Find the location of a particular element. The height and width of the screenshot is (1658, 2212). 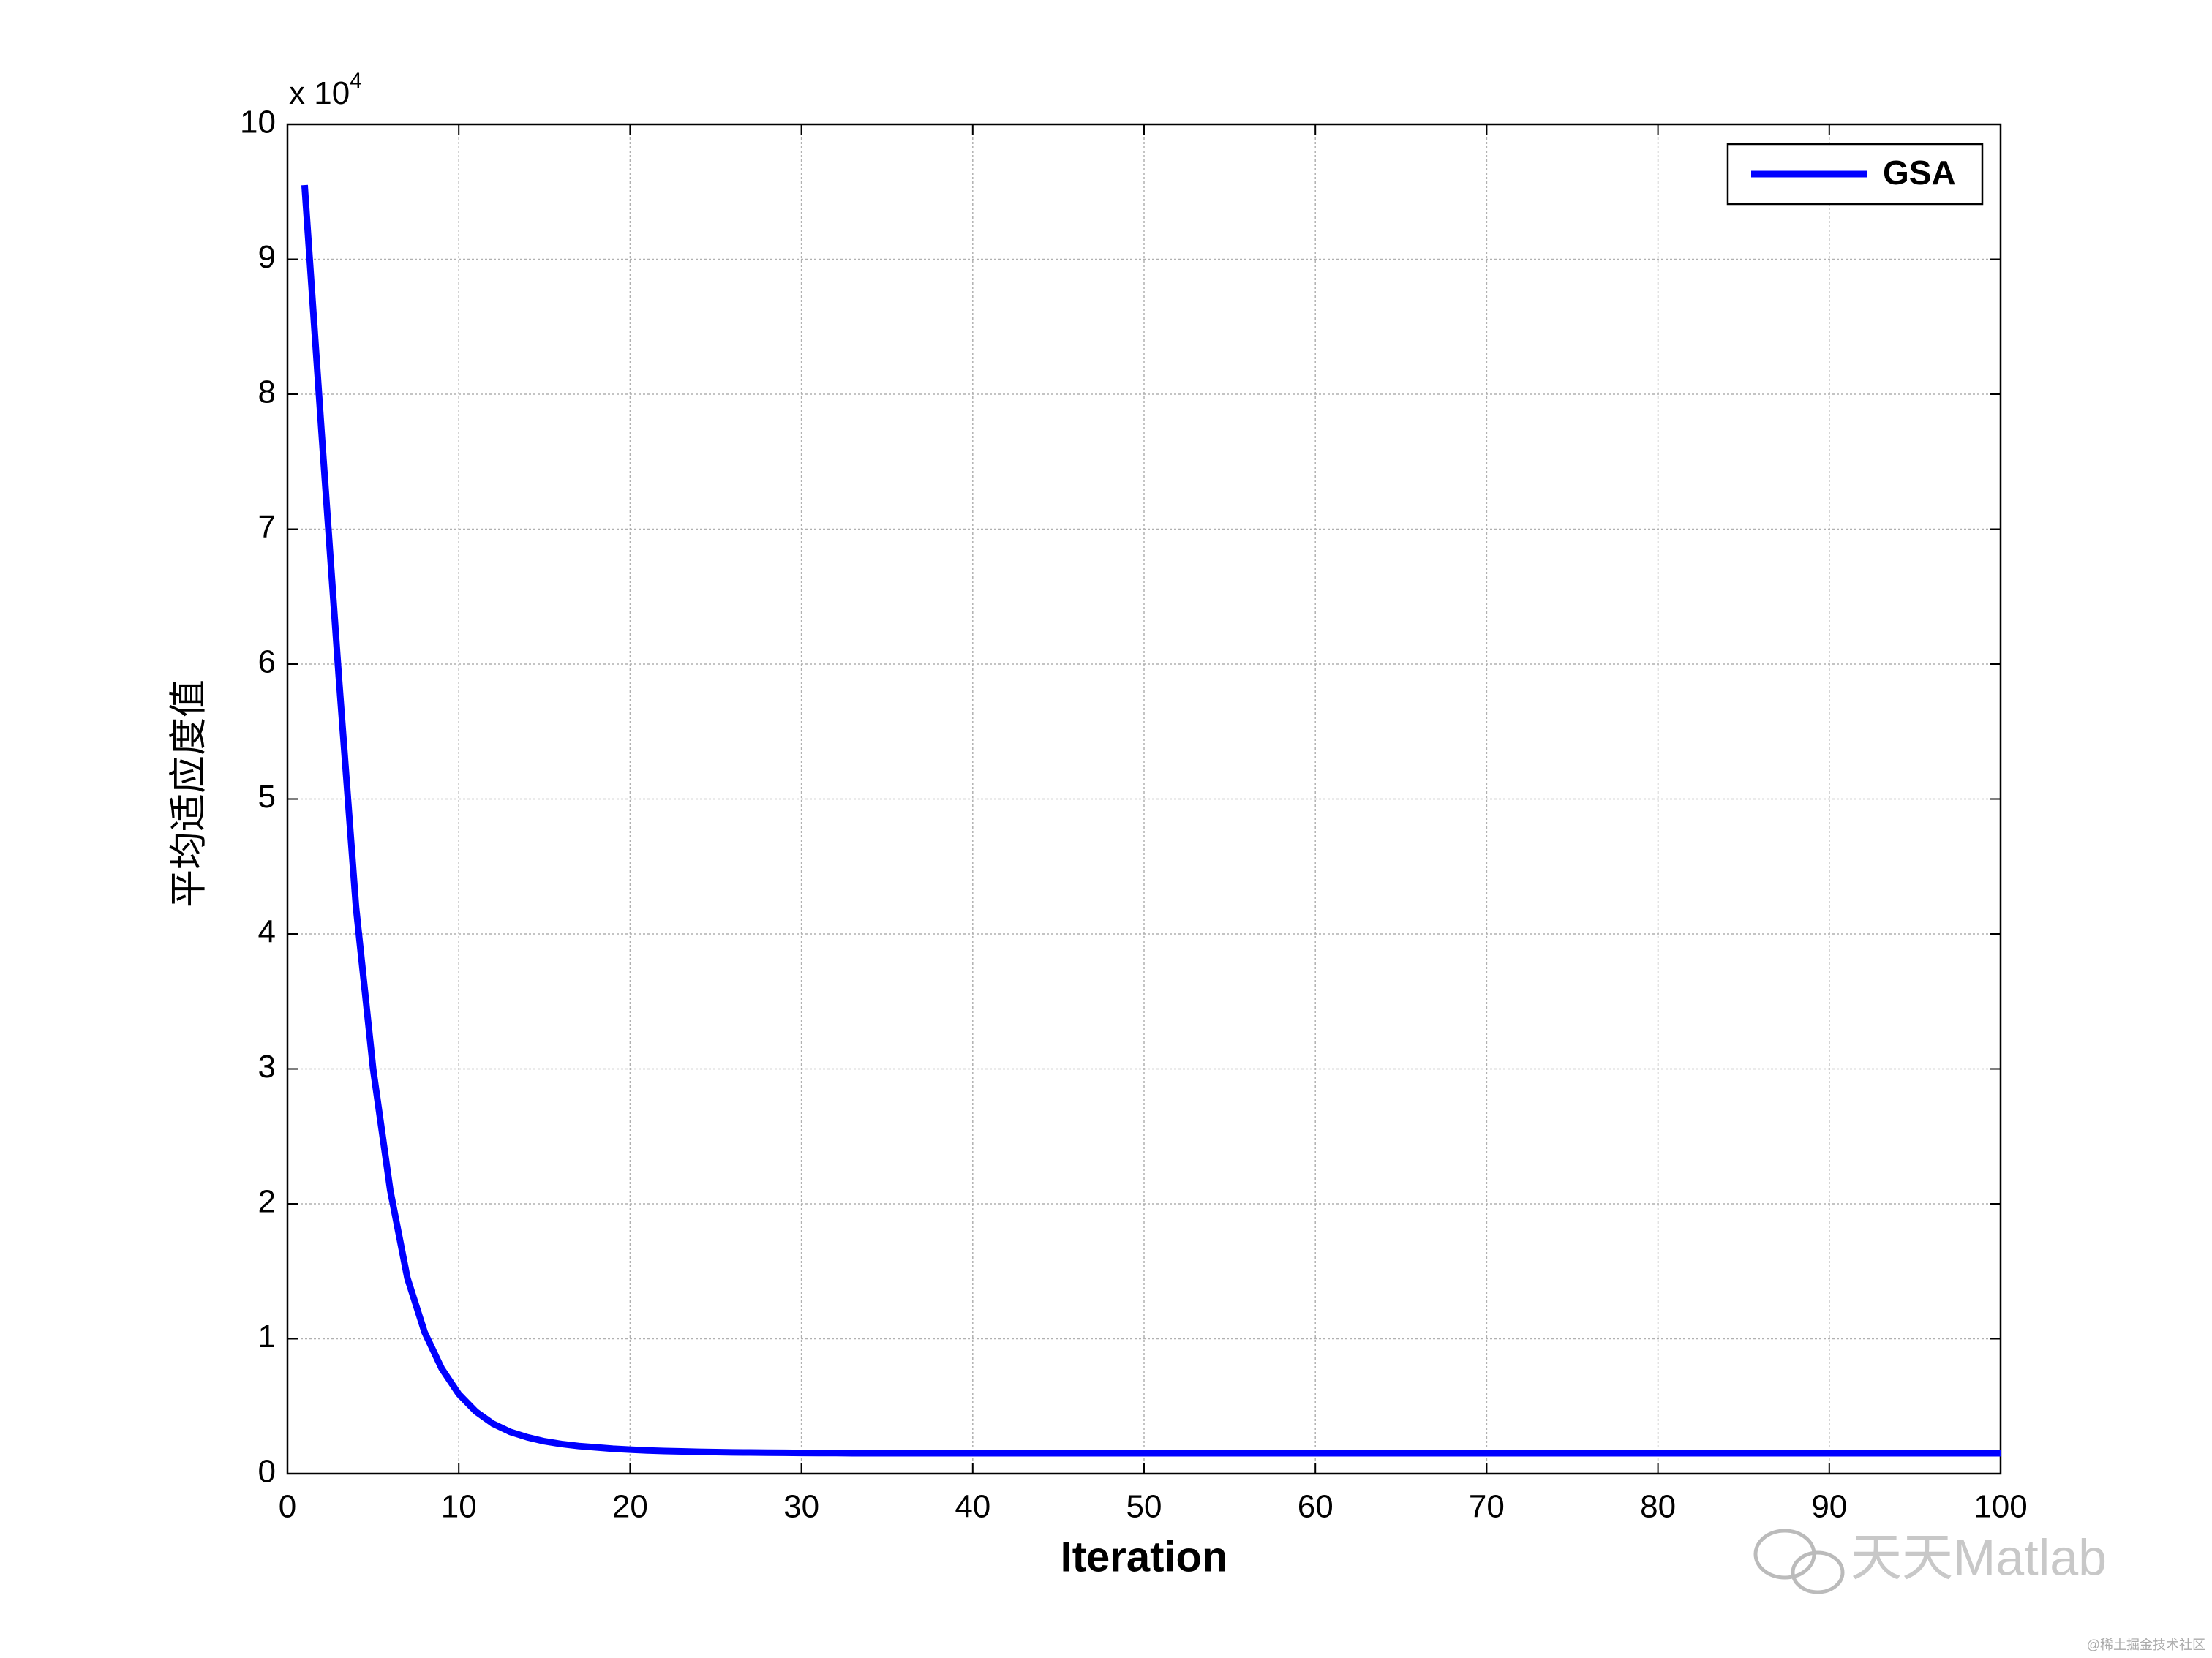

y-tick-label: 4 is located at coordinates (267, 932).